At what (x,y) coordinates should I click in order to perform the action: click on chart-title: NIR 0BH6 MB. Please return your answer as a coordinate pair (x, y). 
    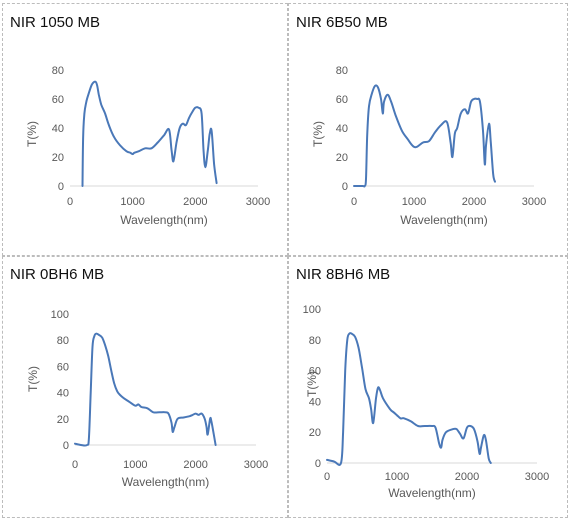
    Looking at the image, I should click on (57, 274).